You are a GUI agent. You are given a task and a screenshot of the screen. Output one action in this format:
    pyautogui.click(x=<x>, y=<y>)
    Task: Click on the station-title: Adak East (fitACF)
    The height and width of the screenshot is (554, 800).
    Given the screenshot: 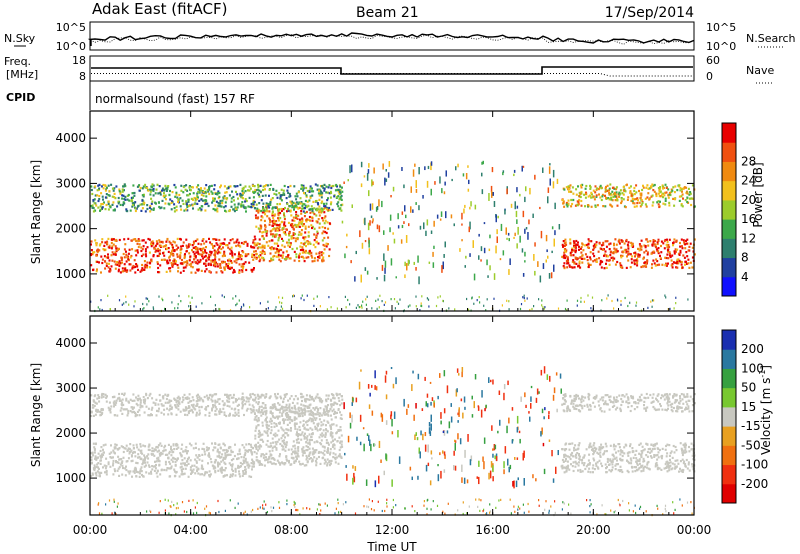 What is the action you would take?
    pyautogui.click(x=159, y=9)
    